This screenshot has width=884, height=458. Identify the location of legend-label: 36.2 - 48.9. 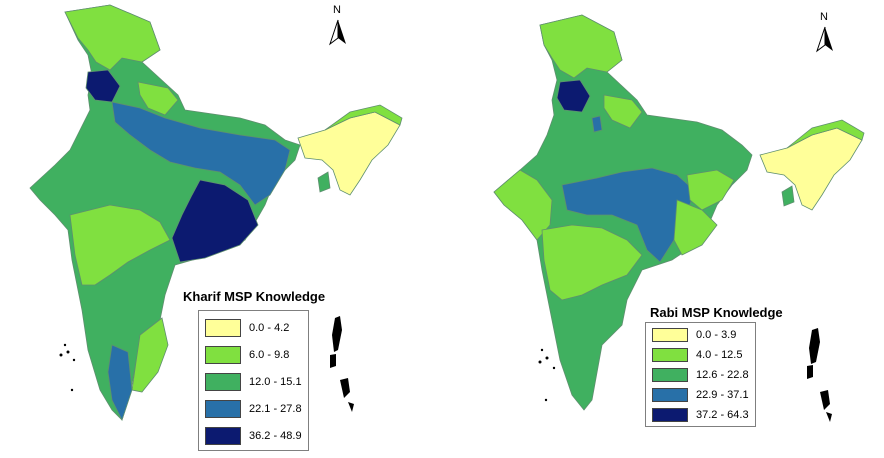
(275, 435).